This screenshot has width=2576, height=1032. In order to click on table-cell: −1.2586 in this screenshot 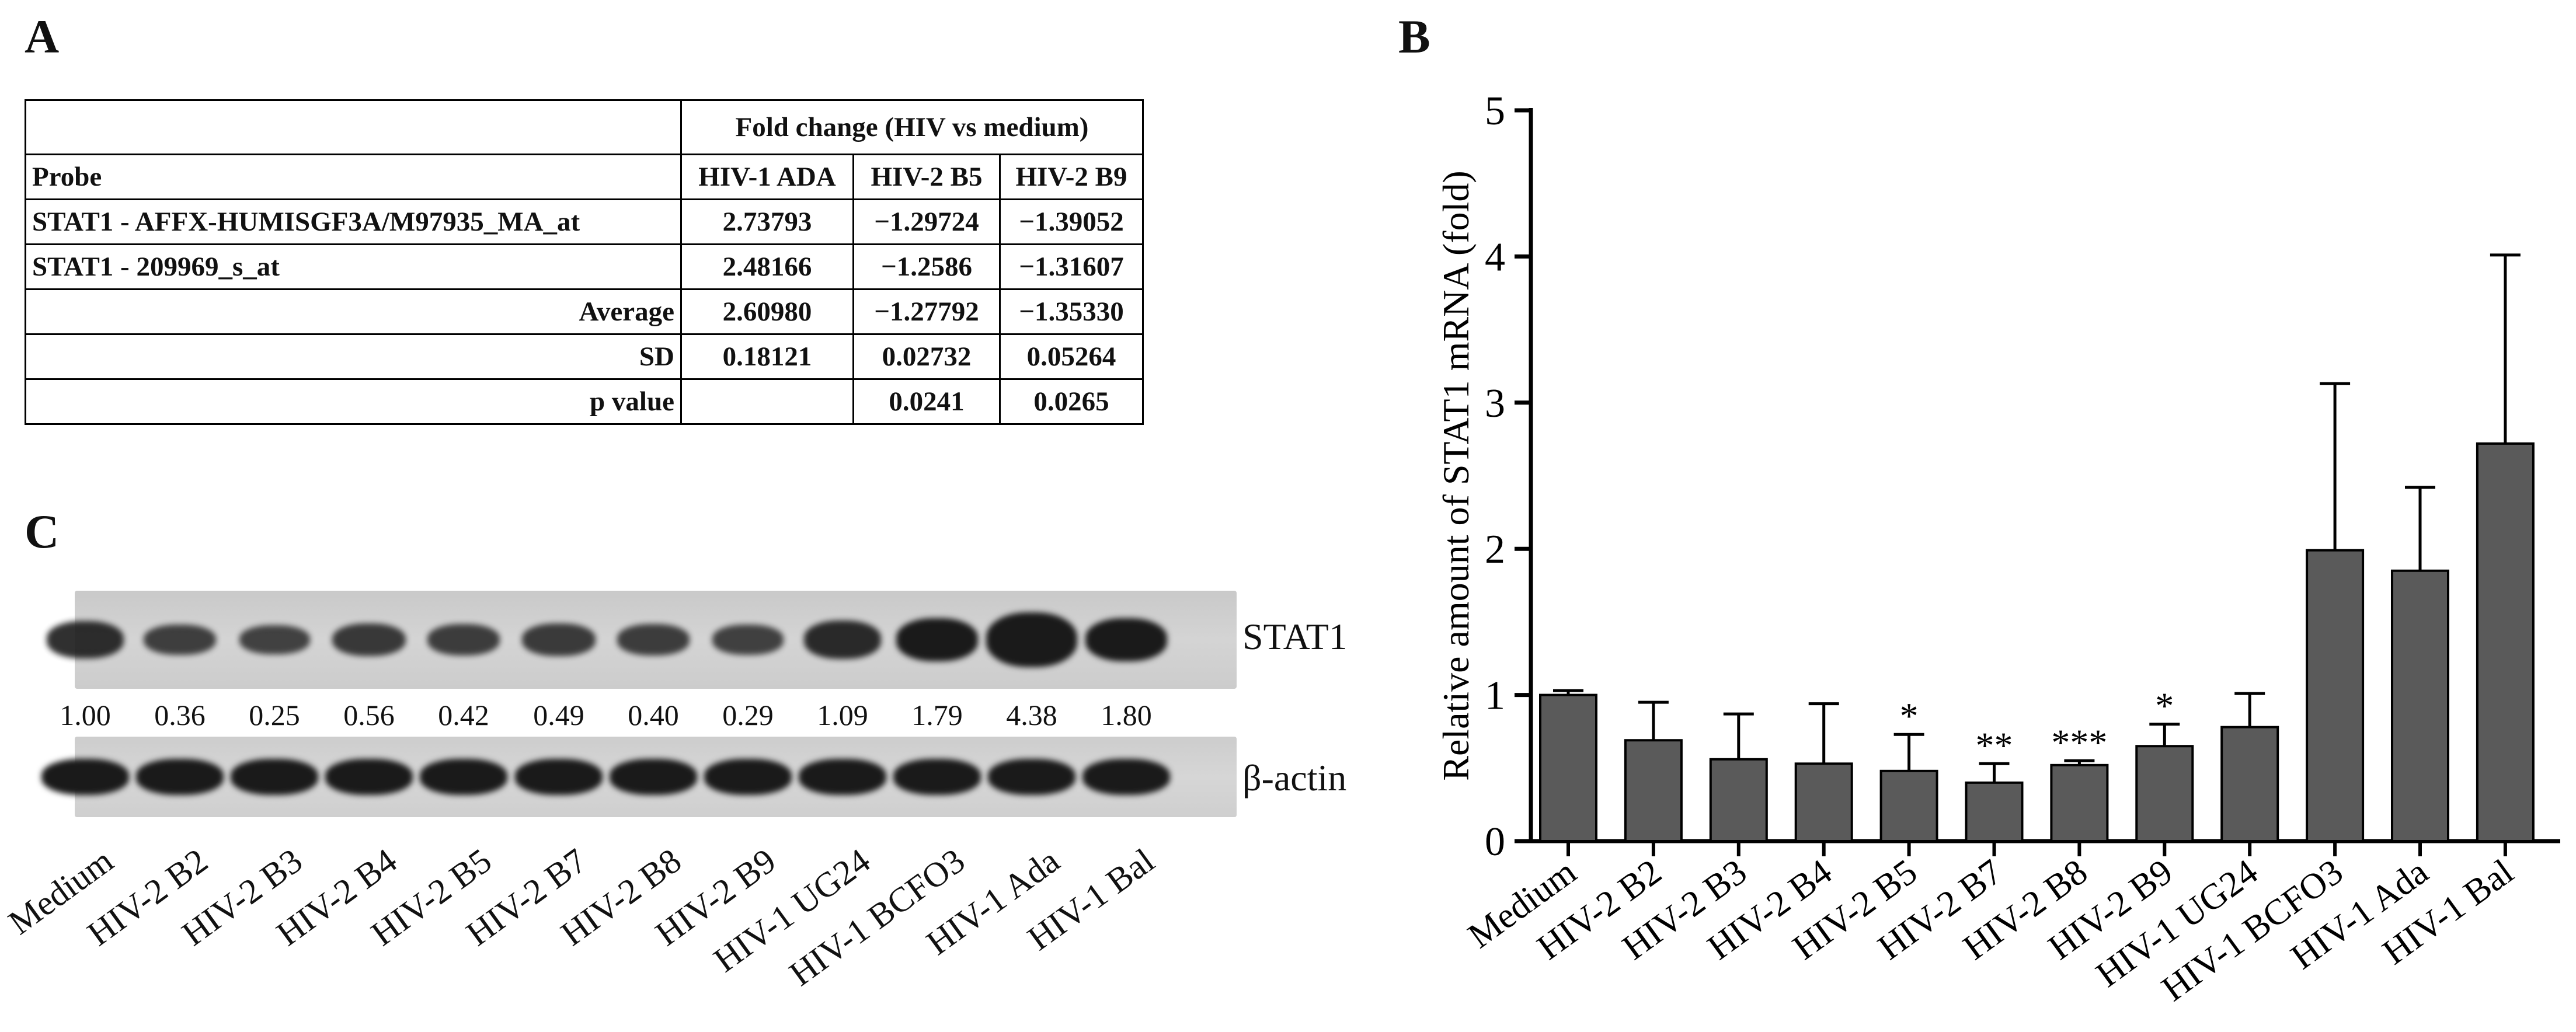, I will do `click(926, 266)`.